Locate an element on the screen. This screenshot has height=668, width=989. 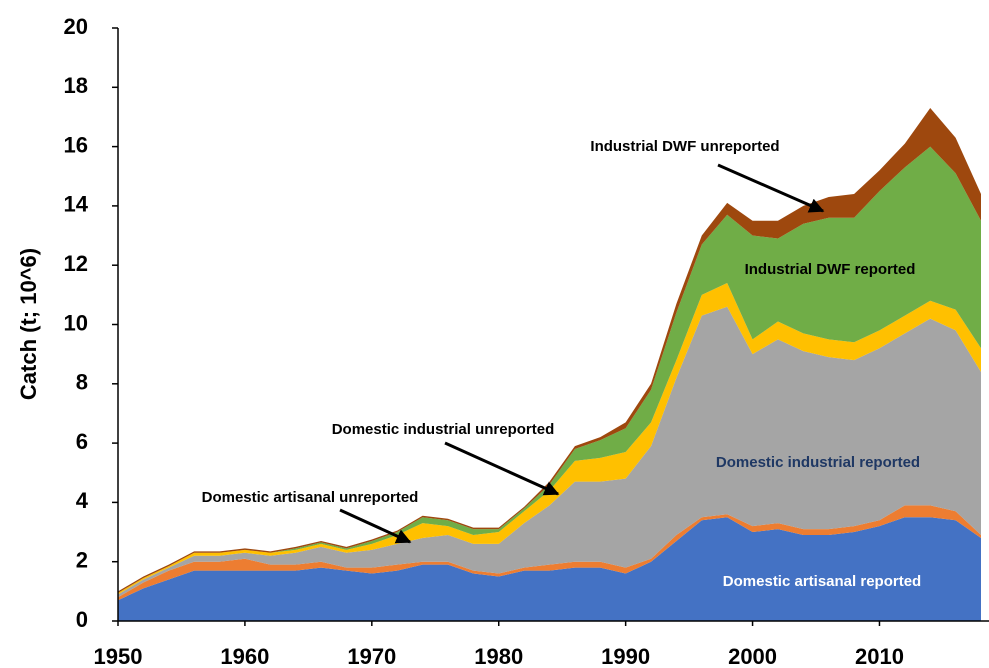
y-tick-label: 14 is located at coordinates (76, 204).